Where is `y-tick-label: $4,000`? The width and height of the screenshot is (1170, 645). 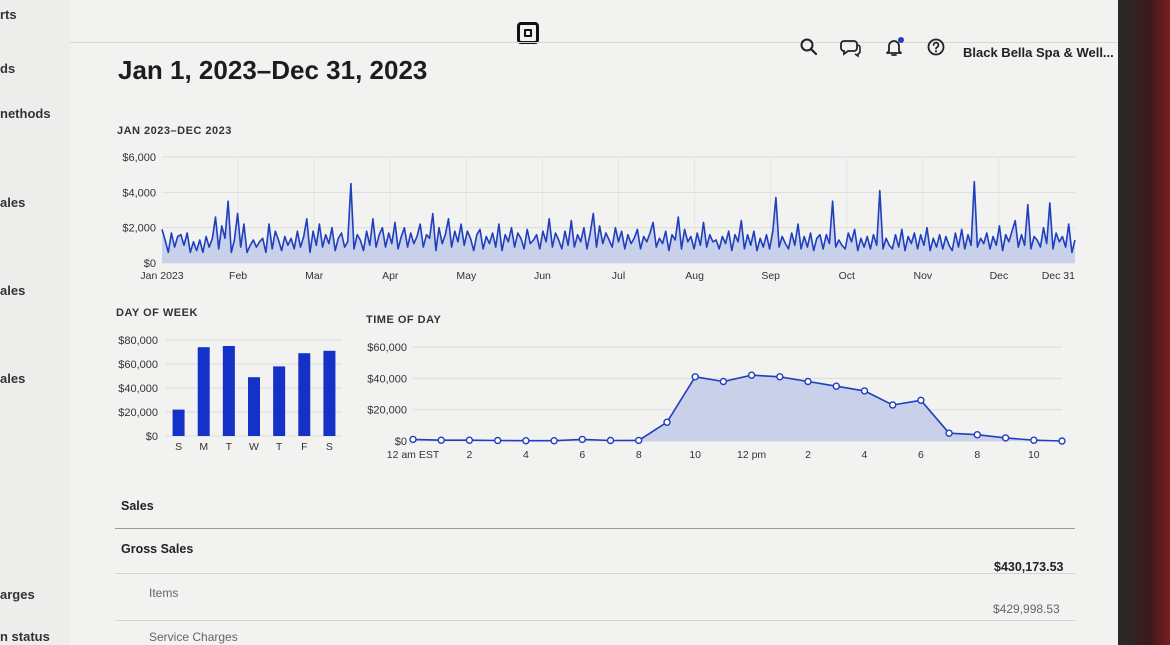
y-tick-label: $4,000 is located at coordinates (139, 193).